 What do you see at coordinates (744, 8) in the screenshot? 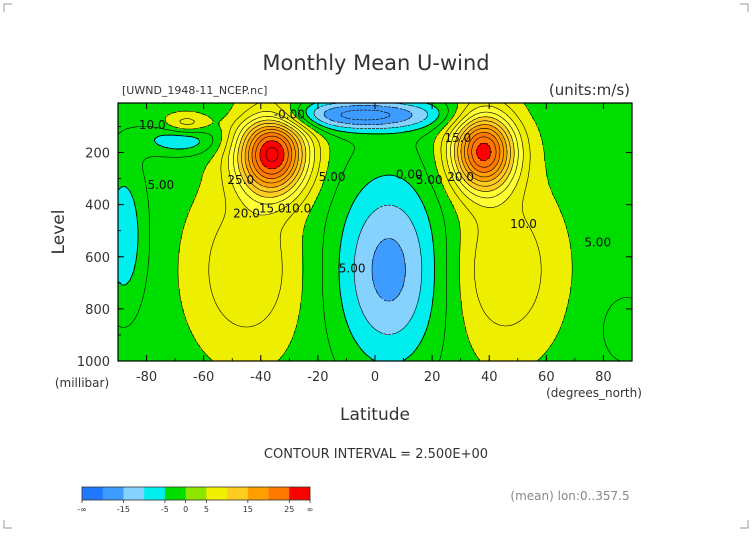
I see `crop-mark-tr` at bounding box center [744, 8].